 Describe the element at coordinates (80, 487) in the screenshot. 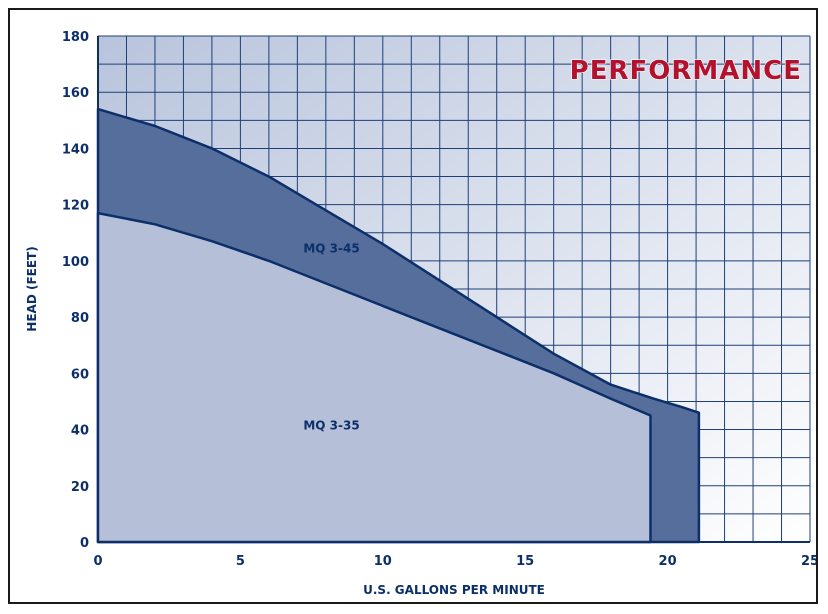

I see `y-tick-label: 20` at that location.